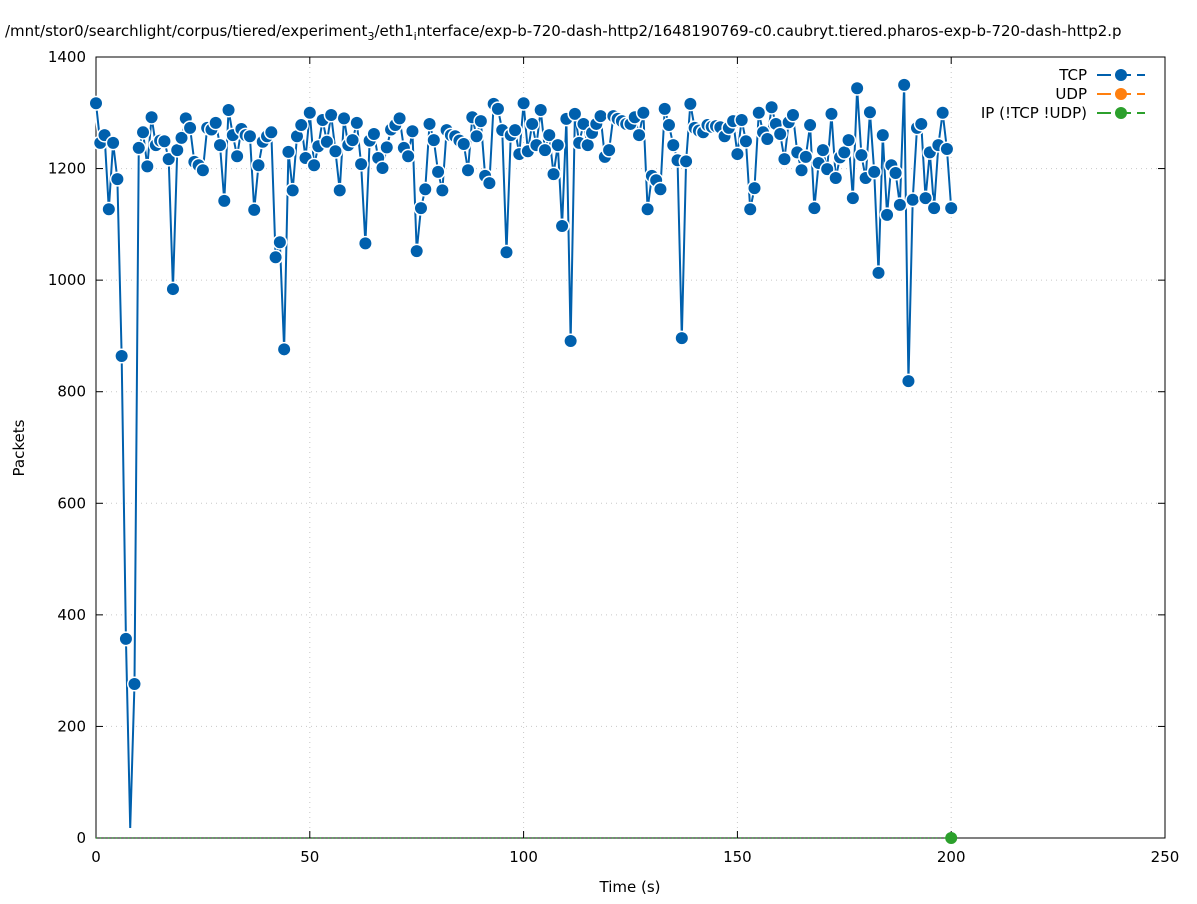 This screenshot has width=1197, height=904. I want to click on y-tick-label: 1400, so click(67, 57).